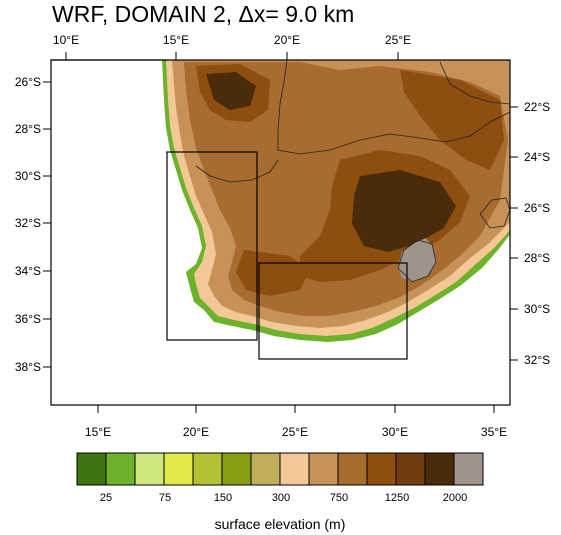  I want to click on colorbar-tick-label: 75, so click(165, 498).